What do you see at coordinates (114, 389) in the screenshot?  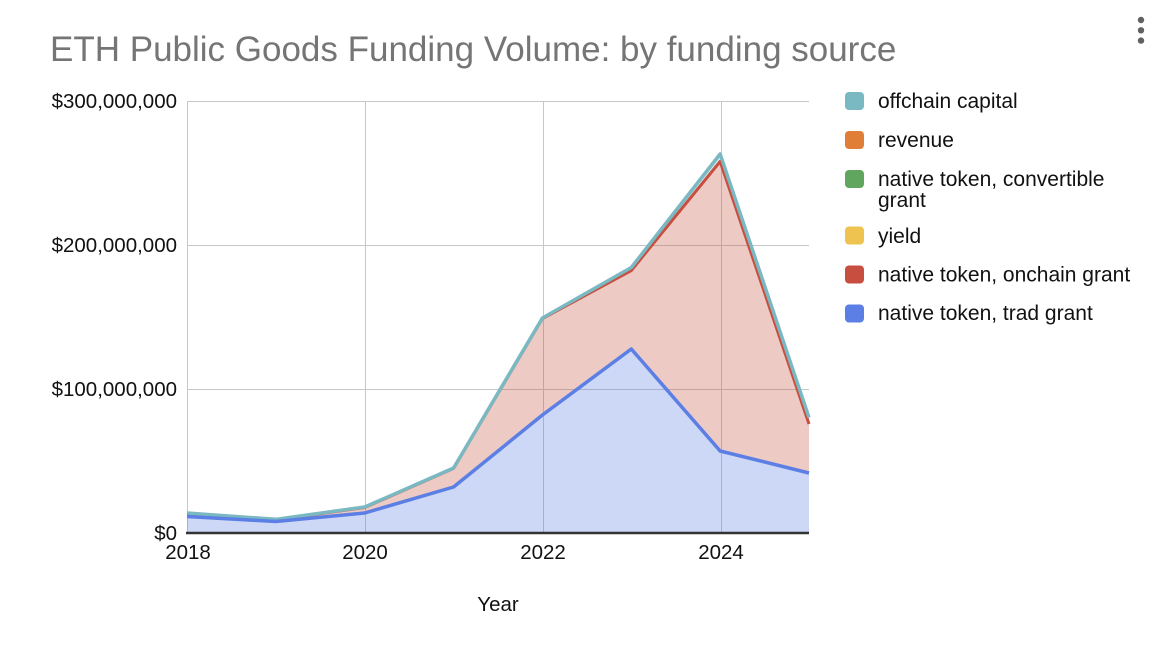 I see `svg-text: $100,000,000` at bounding box center [114, 389].